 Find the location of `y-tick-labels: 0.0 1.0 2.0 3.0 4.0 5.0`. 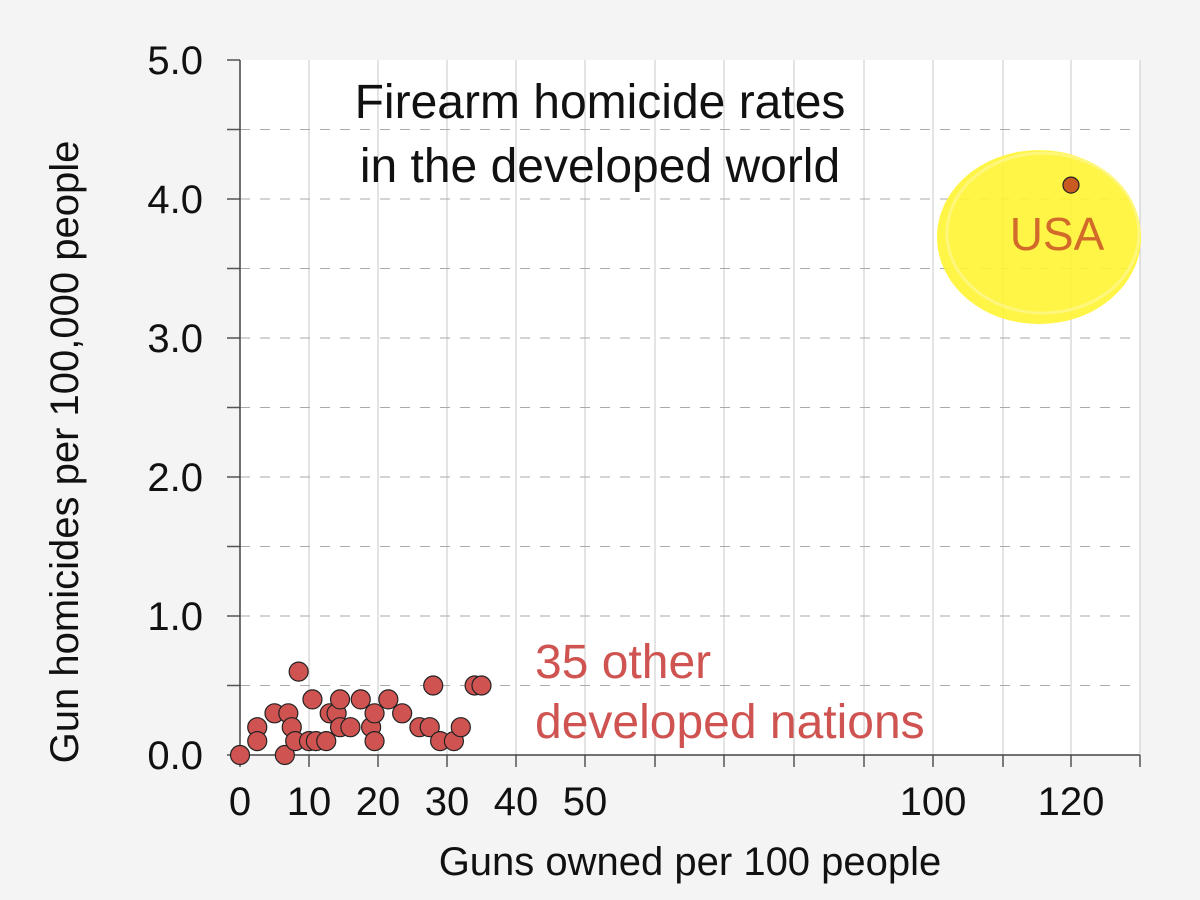

y-tick-labels: 0.0 1.0 2.0 3.0 4.0 5.0 is located at coordinates (175, 408).